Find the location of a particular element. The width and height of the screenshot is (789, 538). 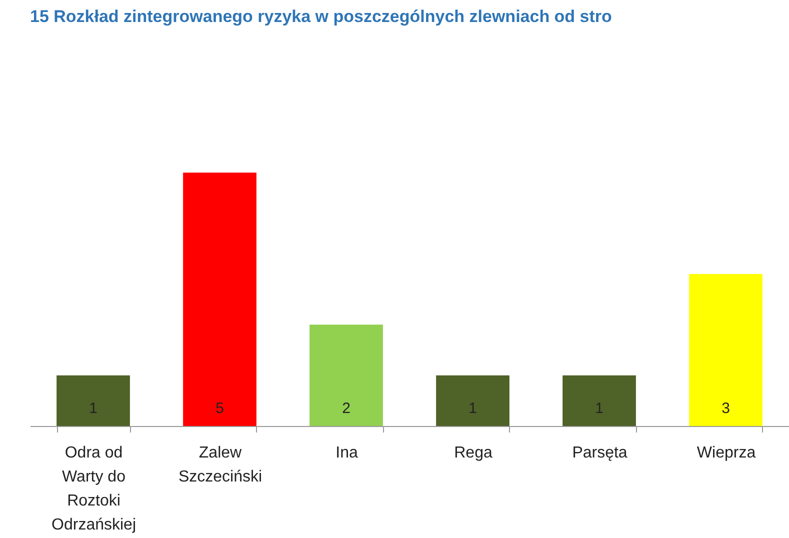

chart-title: 15 Rozkład zintegrowanego ryzyka w poszczególnych zlewniach od stro is located at coordinates (321, 16).